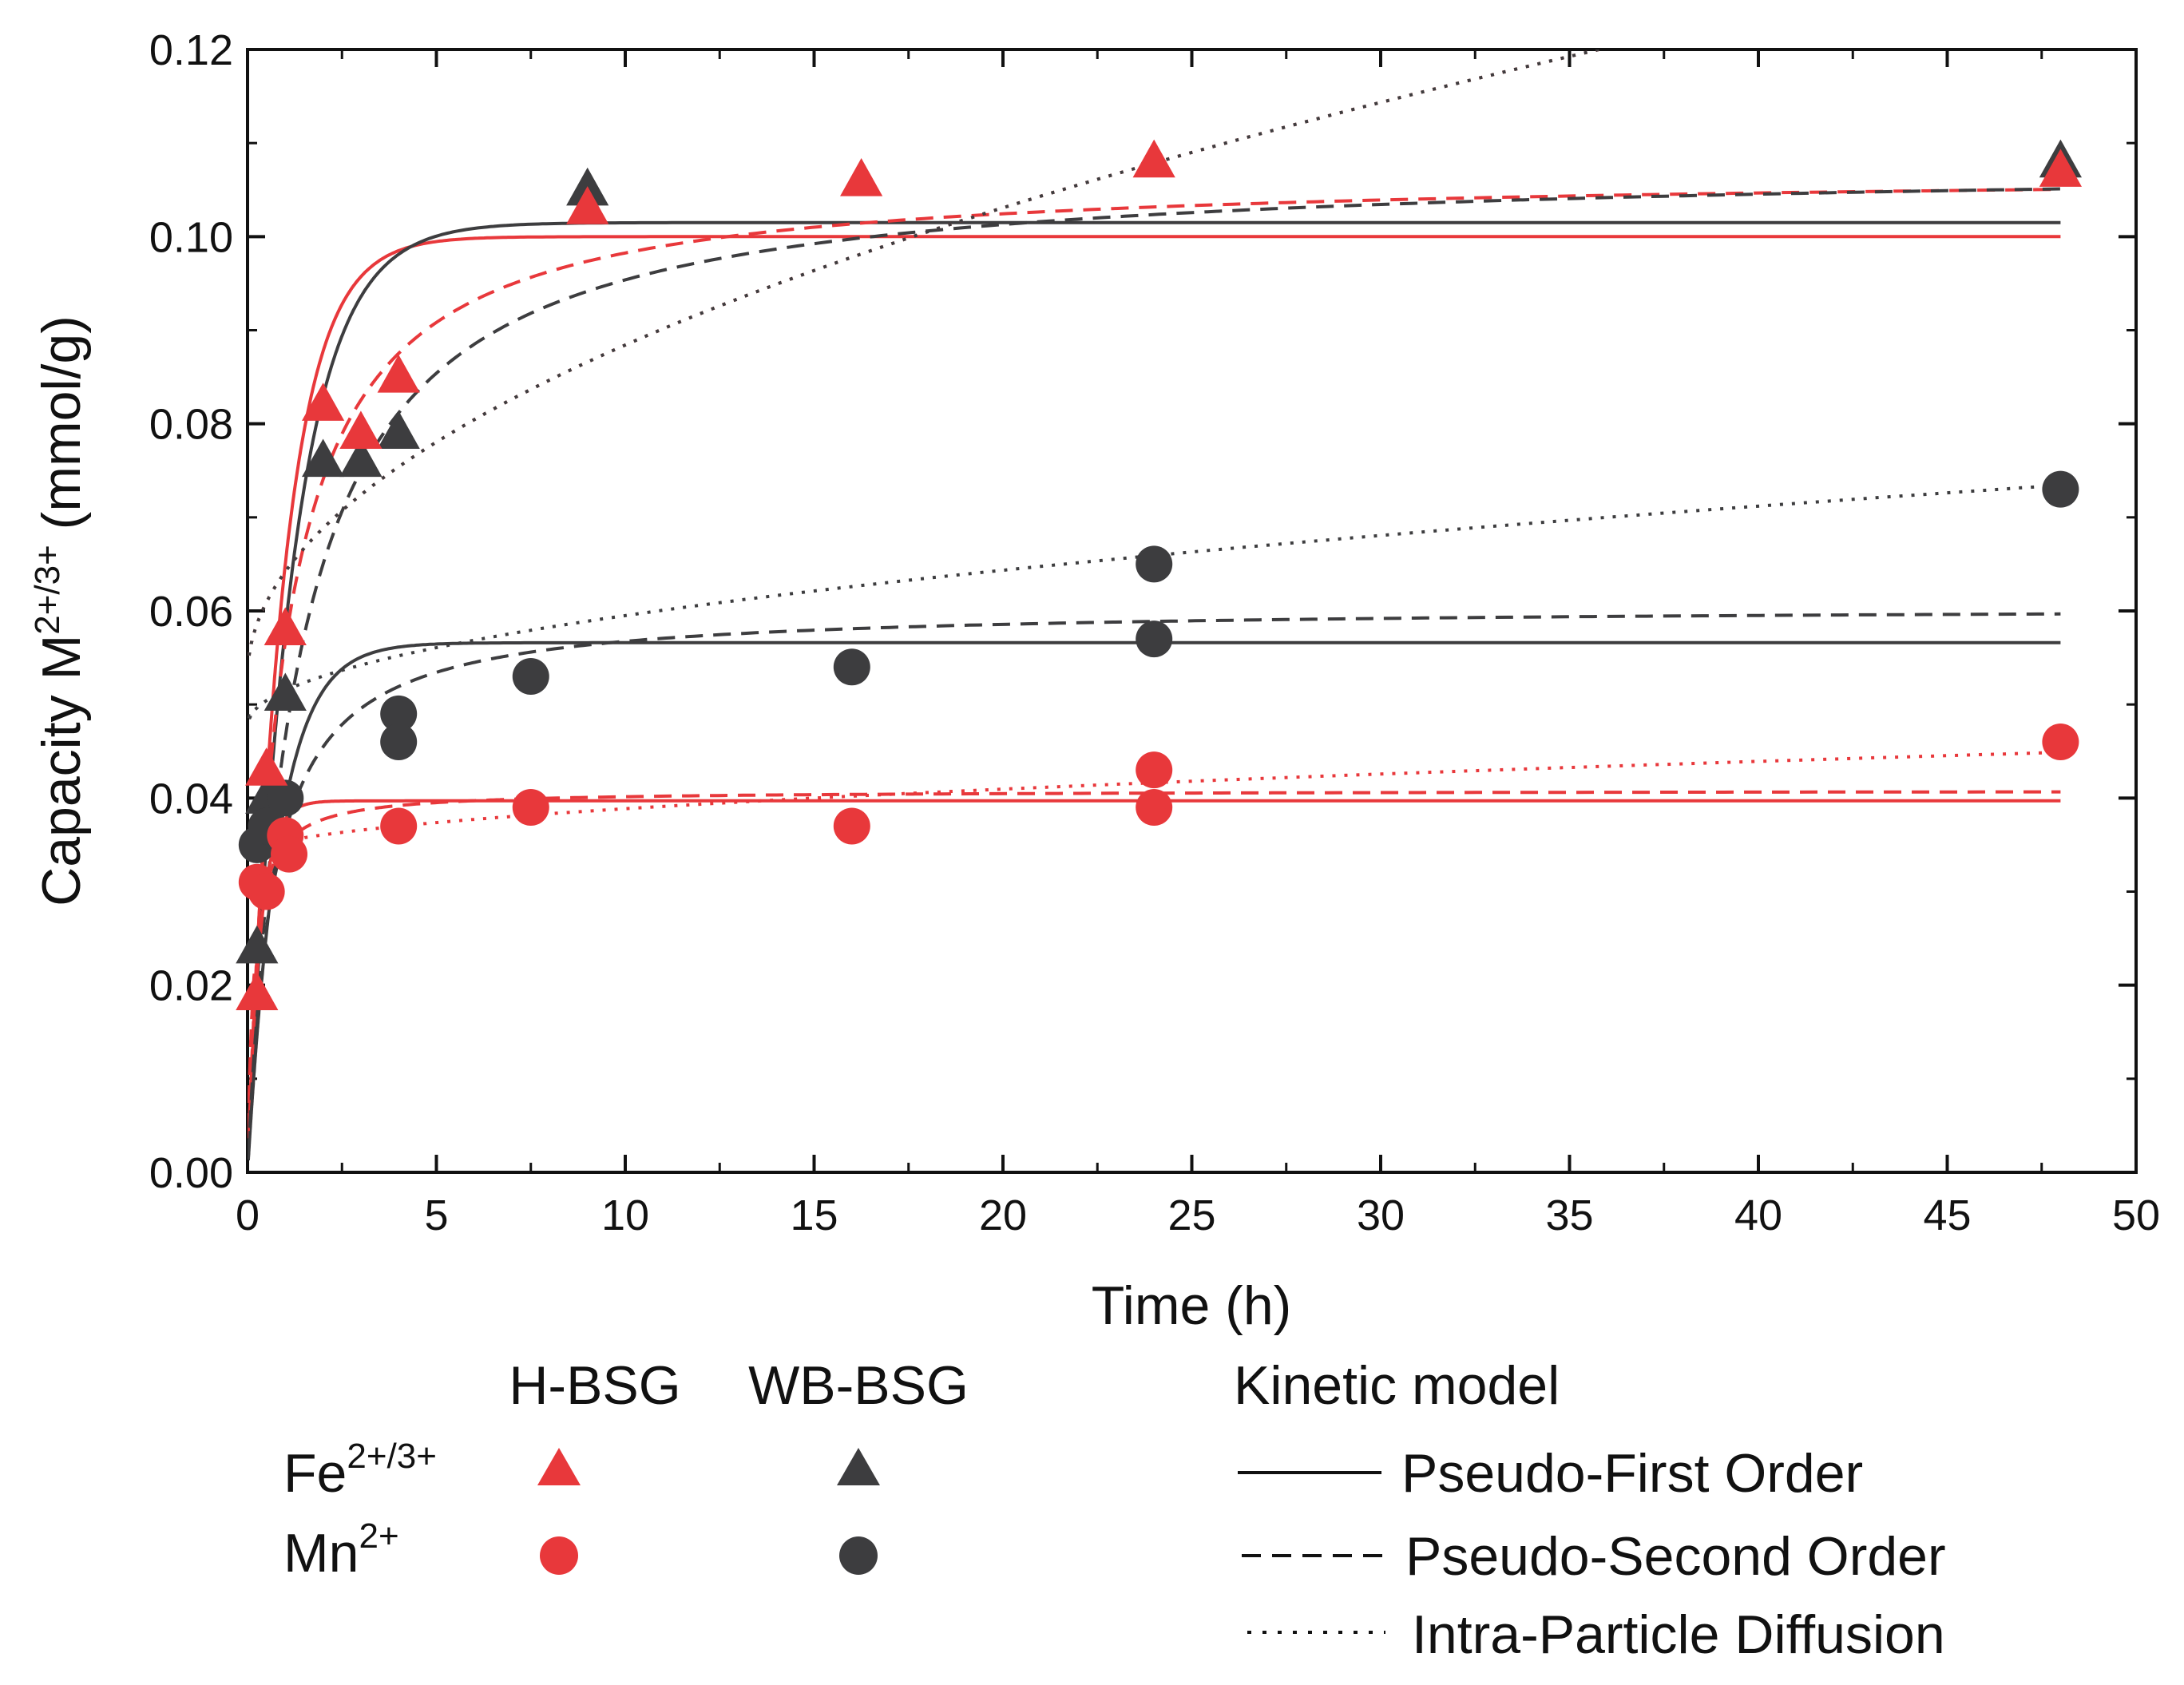 Image resolution: width=2184 pixels, height=1685 pixels. I want to click on legend-col-wb-bsg: WB-BSG, so click(858, 1385).